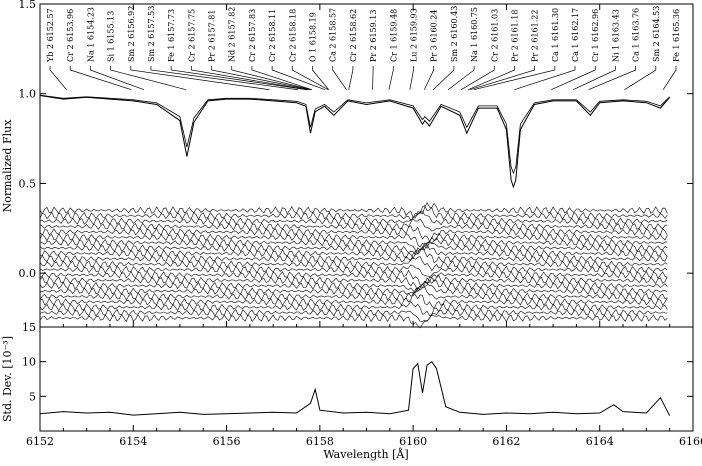  What do you see at coordinates (575, 35) in the screenshot?
I see `line-id-label: Ca 1 6162.17` at bounding box center [575, 35].